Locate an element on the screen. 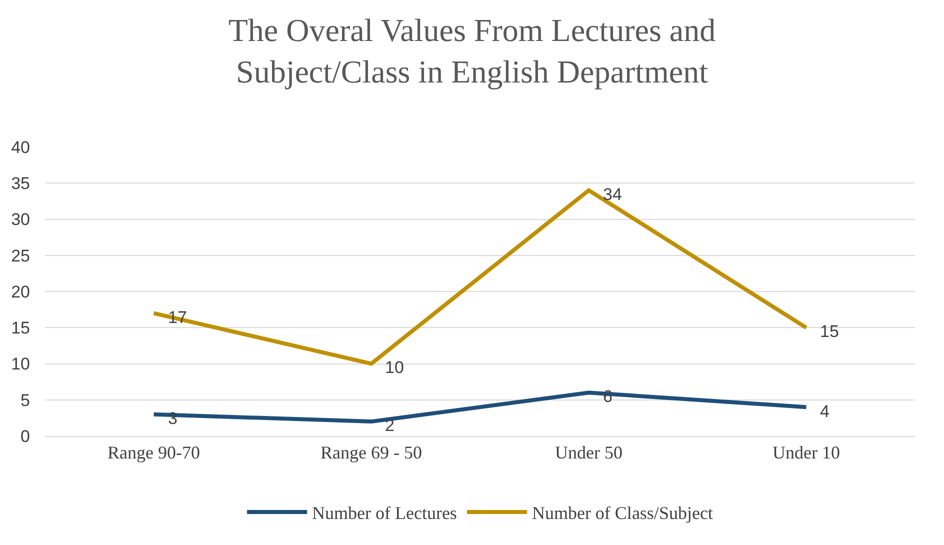  x-tick-label: Under 50 is located at coordinates (588, 452).